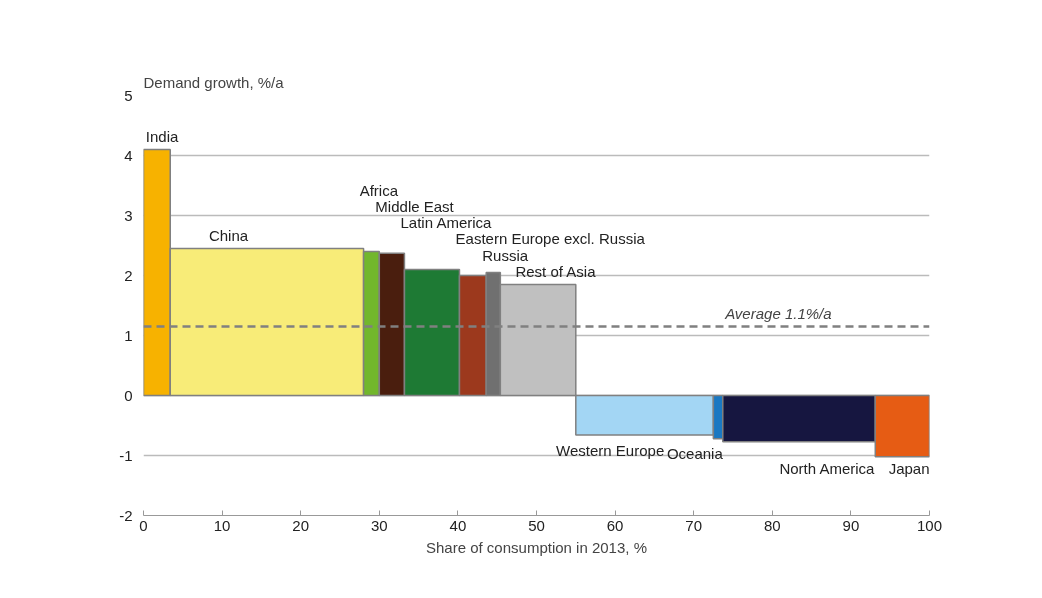  Describe the element at coordinates (301, 525) in the screenshot. I see `x-tick-label: 20` at that location.